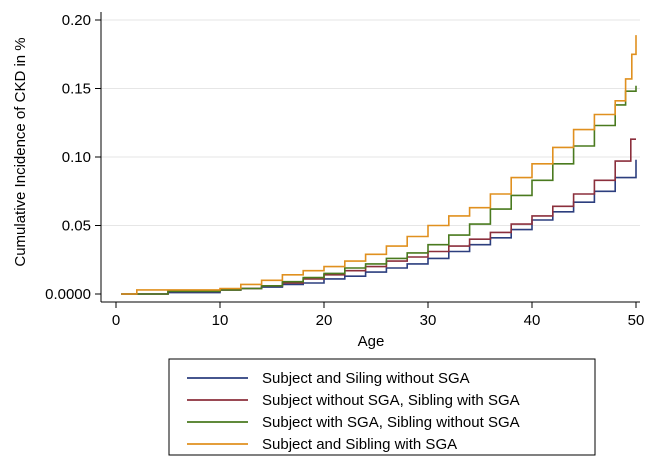 This screenshot has width=646, height=460. I want to click on y-tick-label: 0.20, so click(76, 20).